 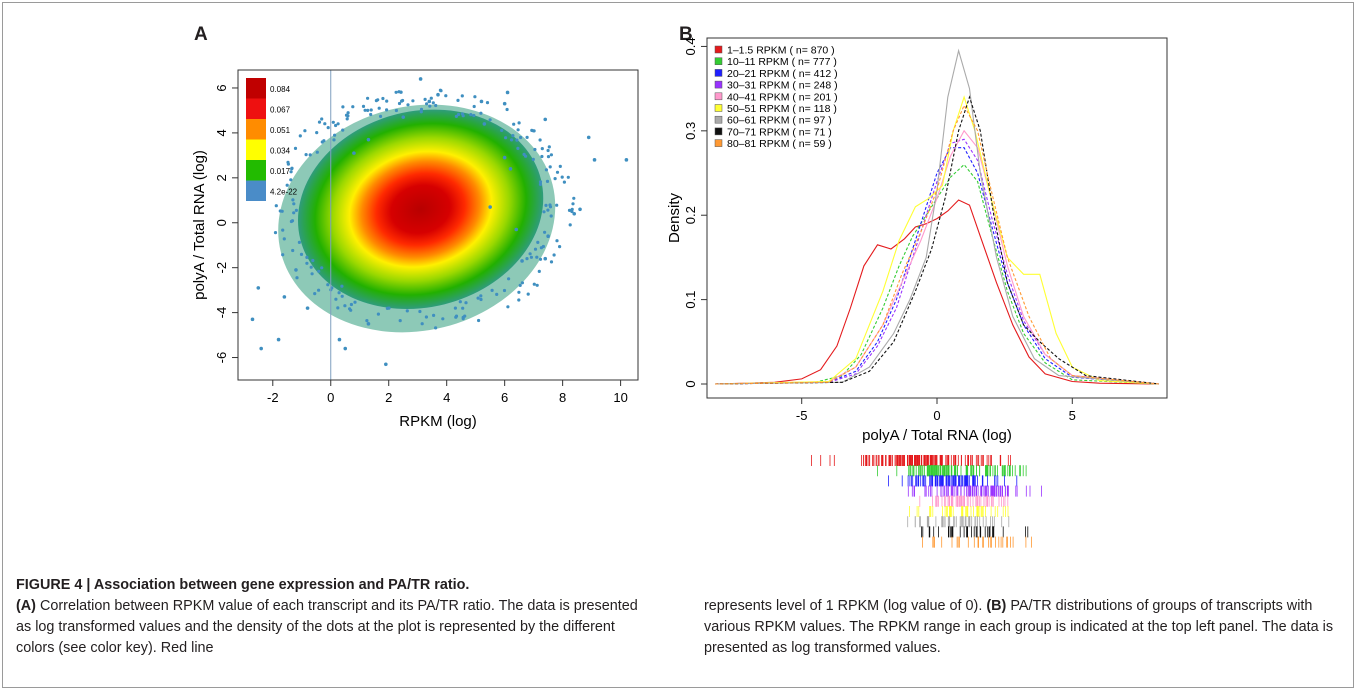 What do you see at coordinates (388, 397) in the screenshot?
I see `x-tick-label: 2` at bounding box center [388, 397].